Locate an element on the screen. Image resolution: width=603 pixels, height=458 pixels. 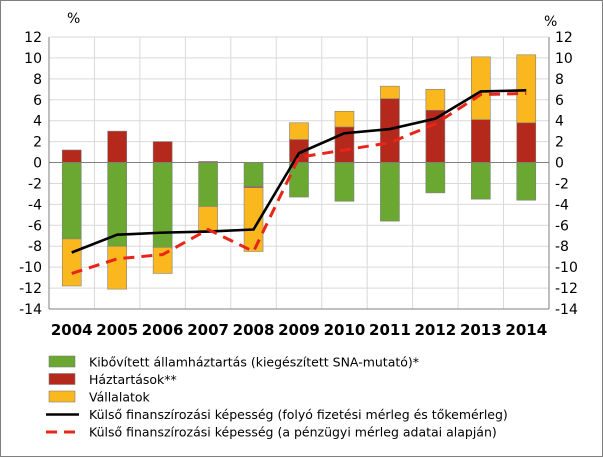
x-tick-label: 2012 is located at coordinates (435, 330).